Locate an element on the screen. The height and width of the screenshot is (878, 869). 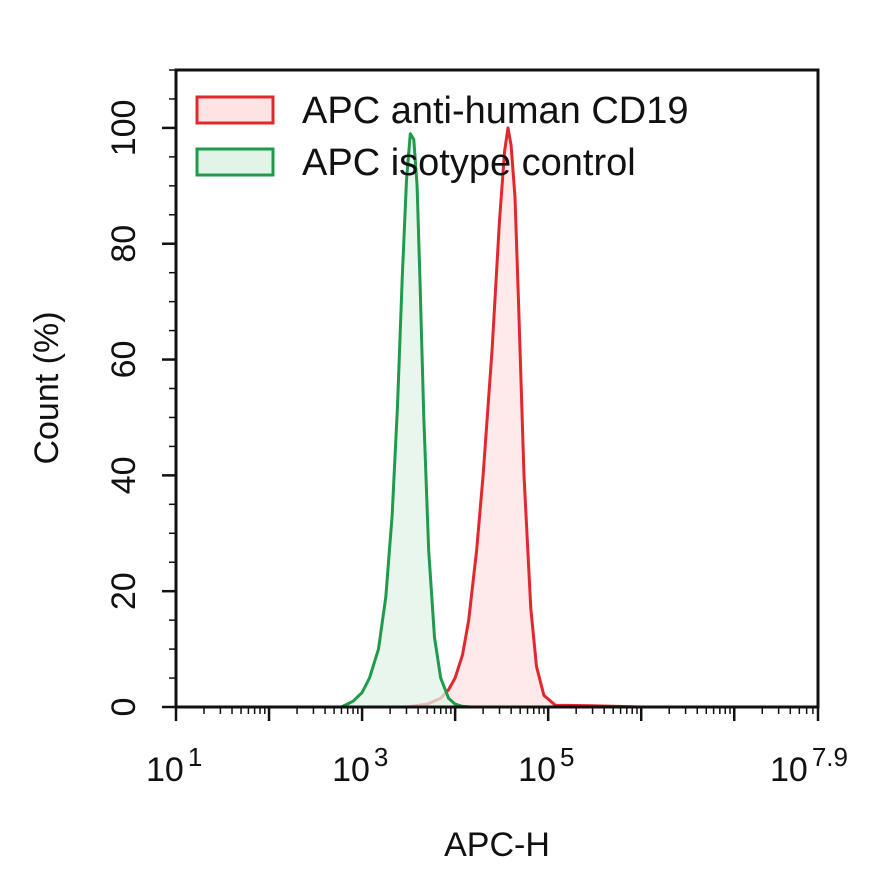
x-tick-label-0: 10 1 is located at coordinates (174, 765).